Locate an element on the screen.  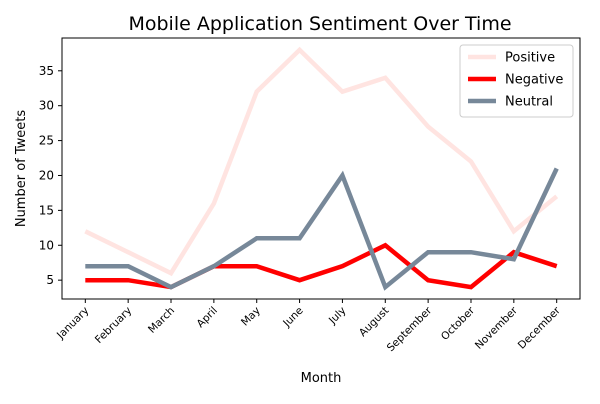
y-tick-label: 10 is located at coordinates (46, 245).